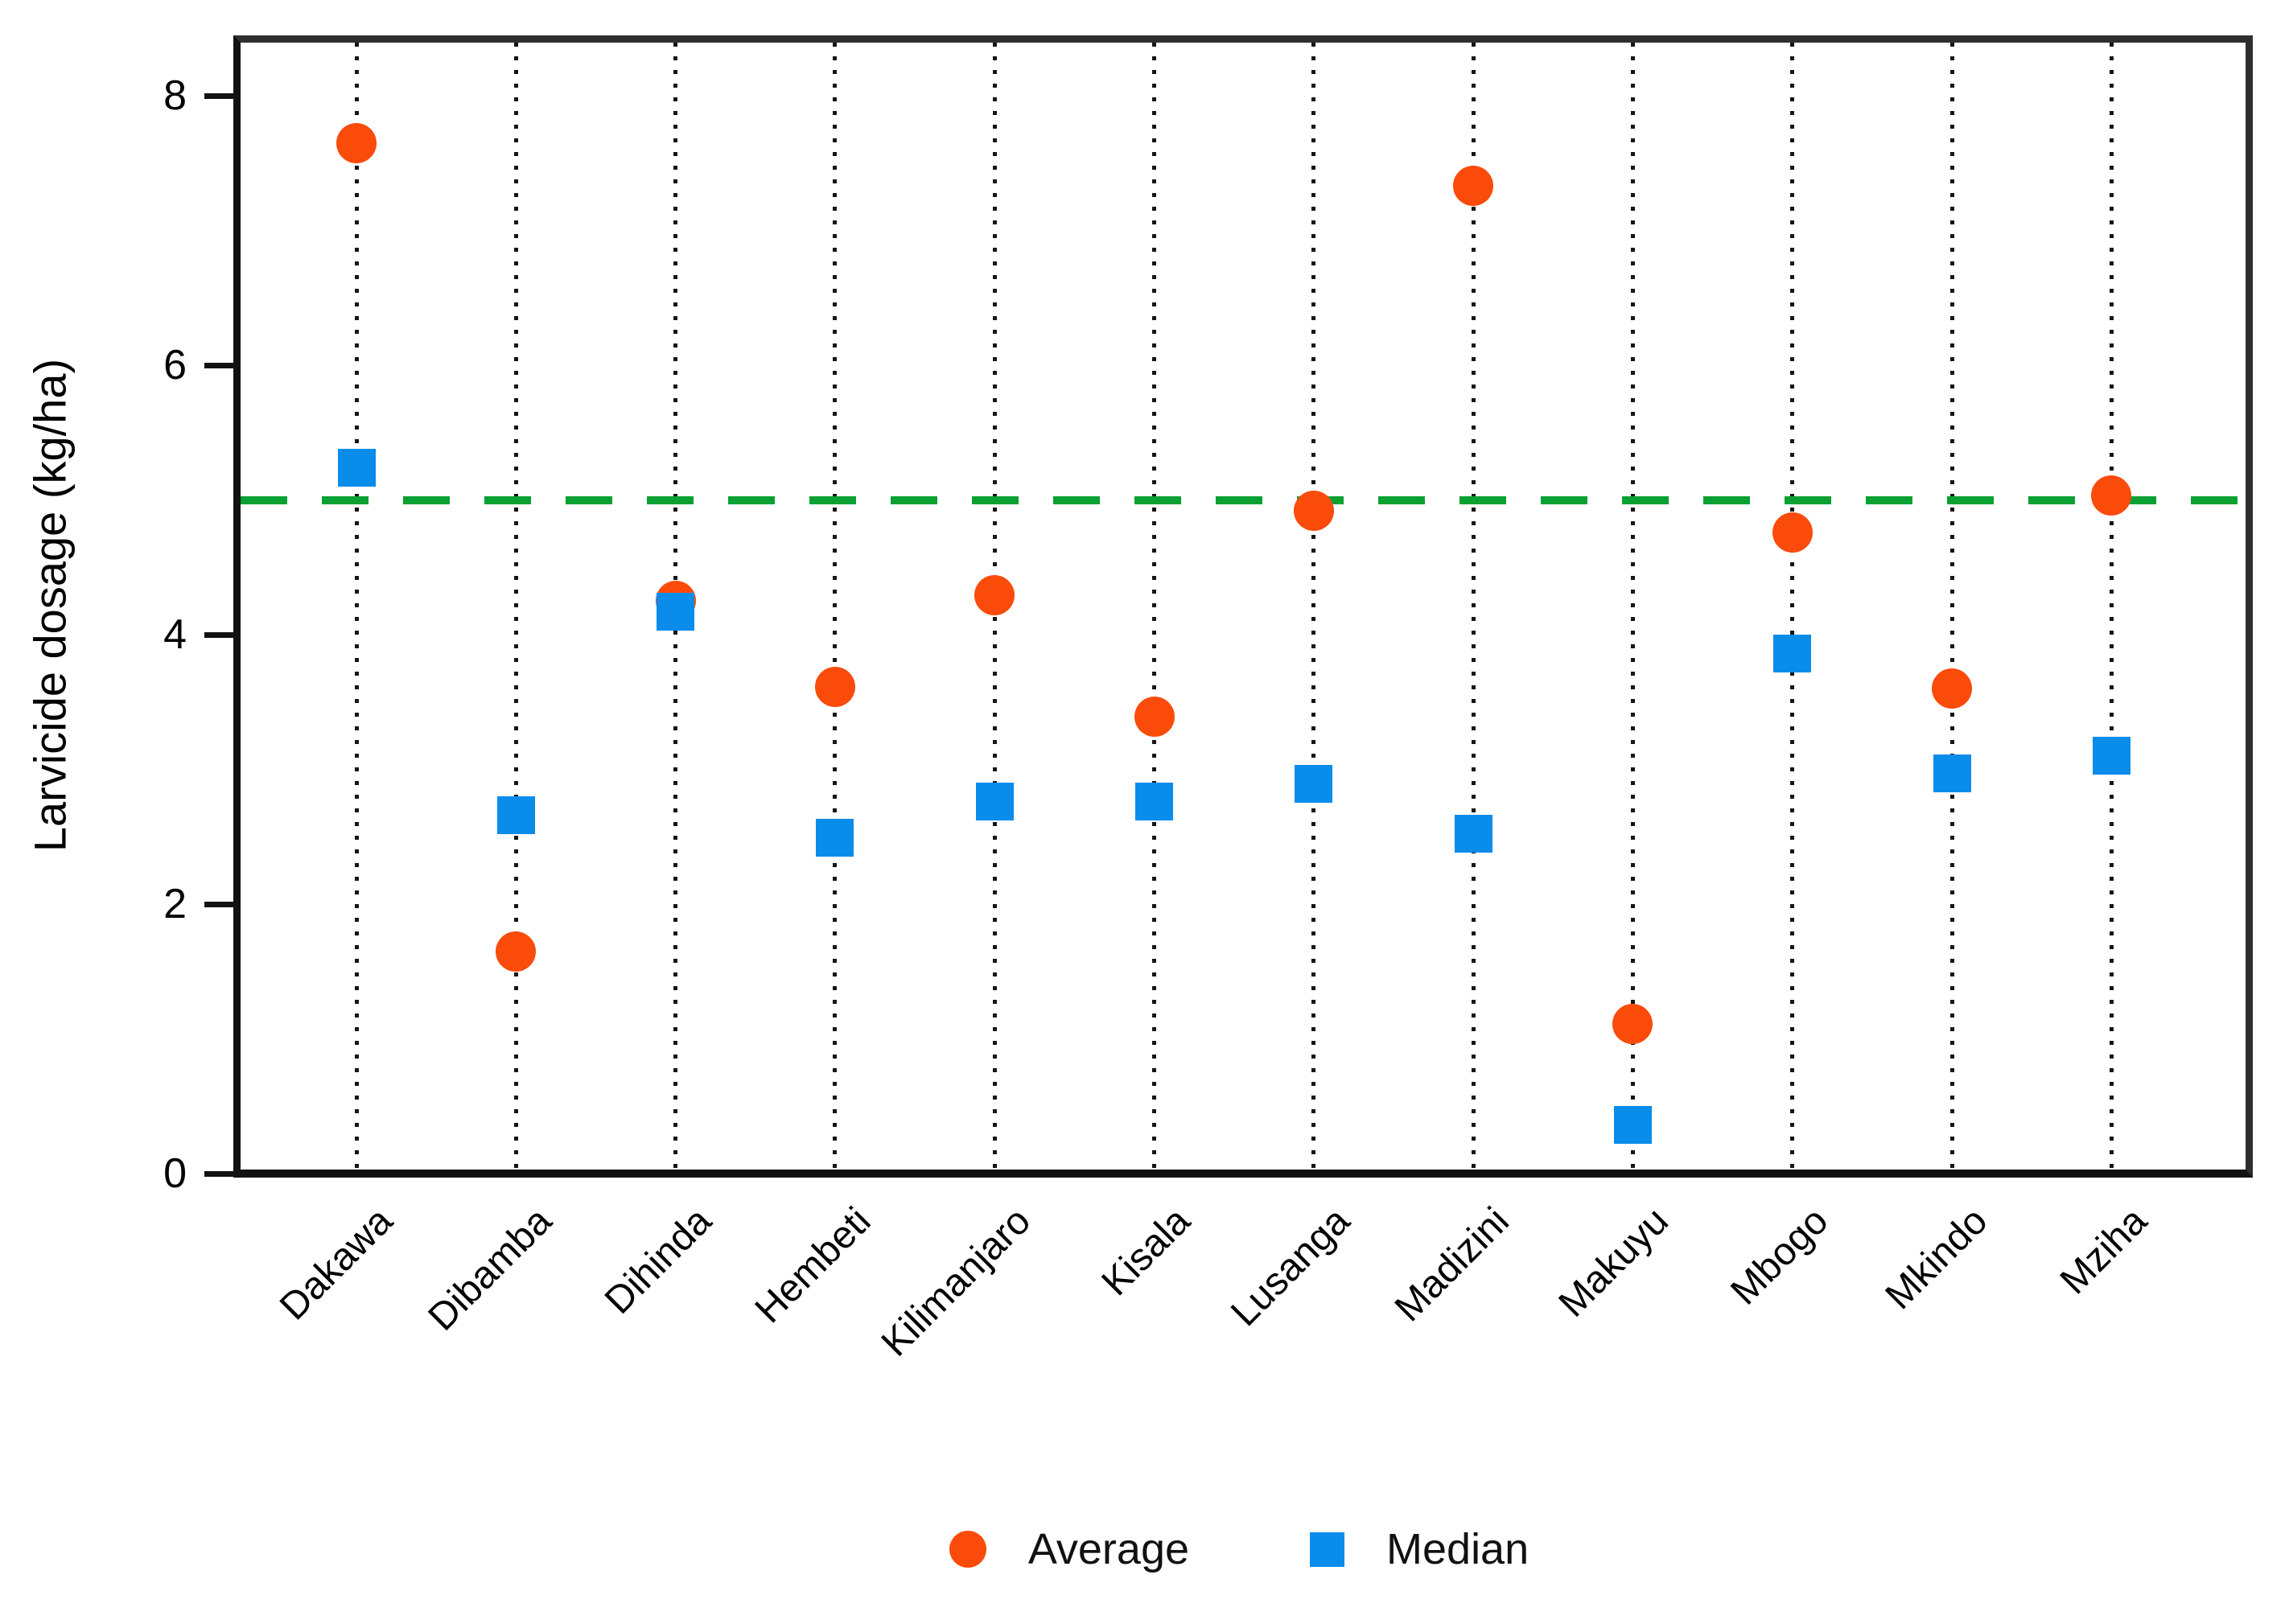 The image size is (2289, 1624). What do you see at coordinates (1473, 834) in the screenshot?
I see `data-point-median-madizini` at bounding box center [1473, 834].